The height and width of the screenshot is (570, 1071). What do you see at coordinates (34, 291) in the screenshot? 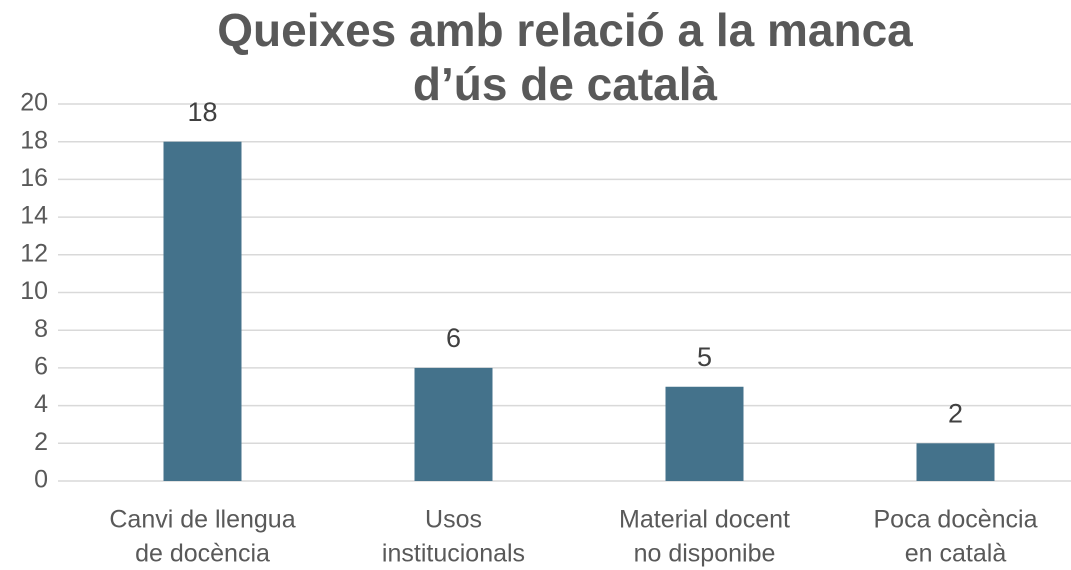
I see `y-tick-label: 10` at bounding box center [34, 291].